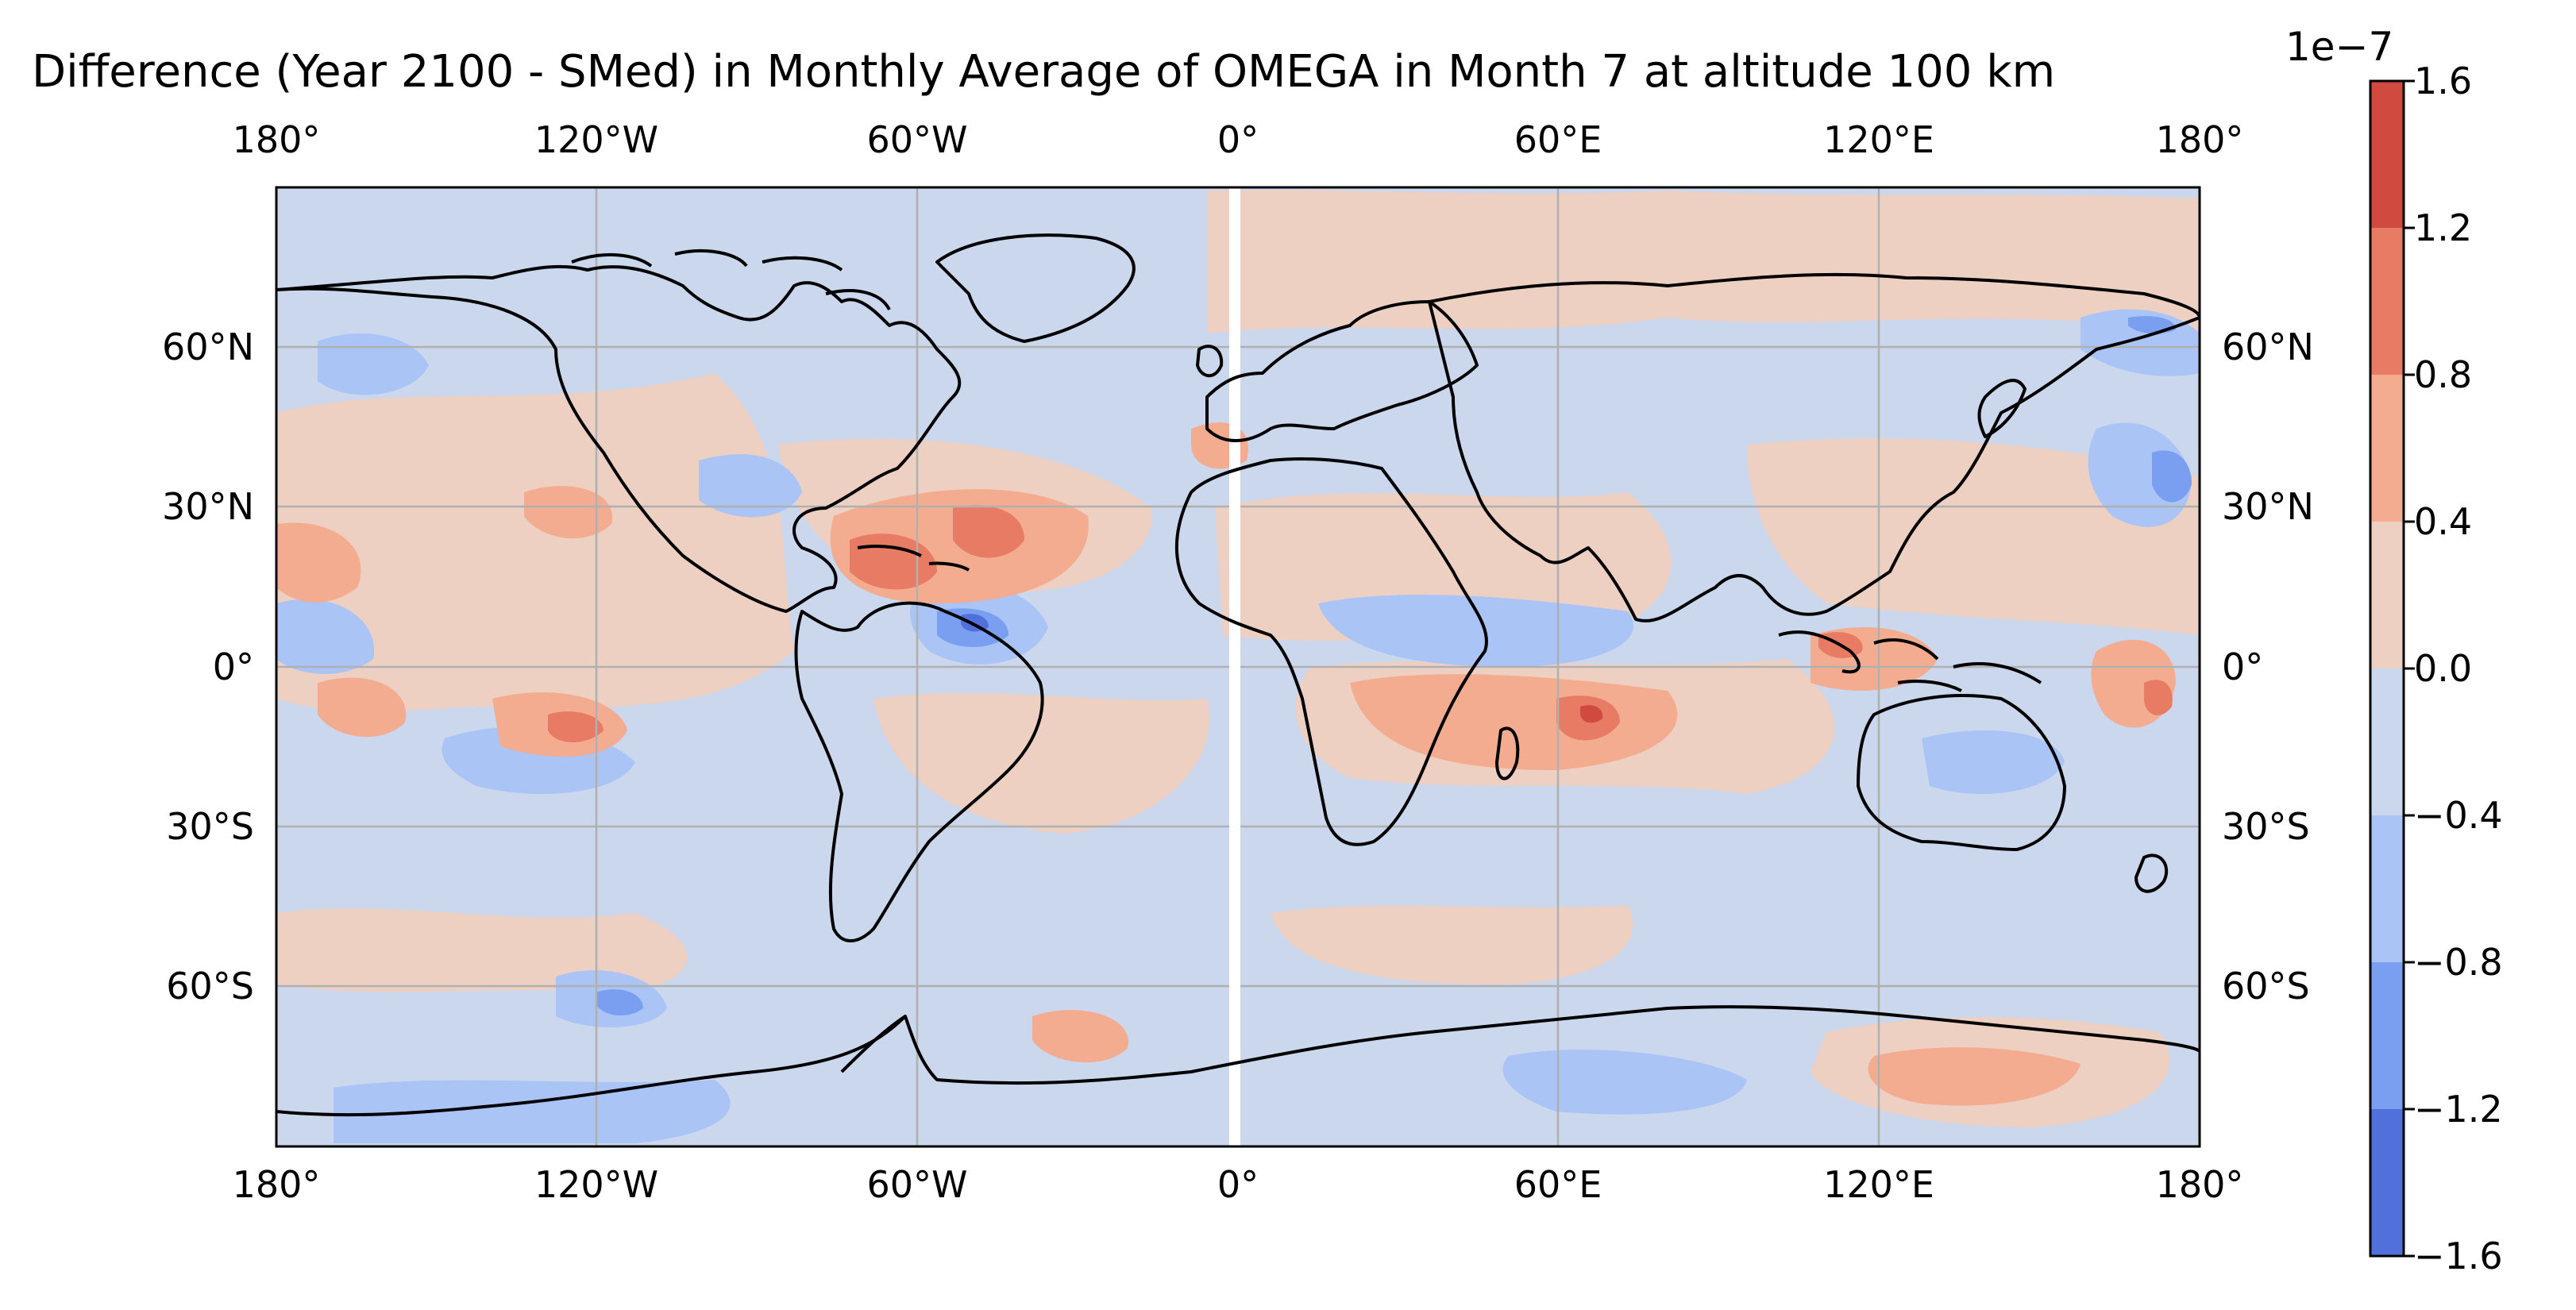 The width and height of the screenshot is (2576, 1310). What do you see at coordinates (2242, 666) in the screenshot?
I see `lat-label-right: 0°` at bounding box center [2242, 666].